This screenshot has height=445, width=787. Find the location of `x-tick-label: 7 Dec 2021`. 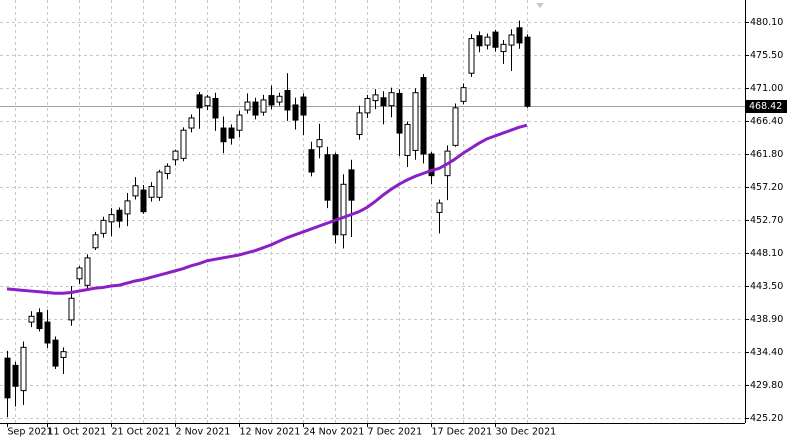

x-tick-label: 7 Dec 2021 is located at coordinates (395, 432).